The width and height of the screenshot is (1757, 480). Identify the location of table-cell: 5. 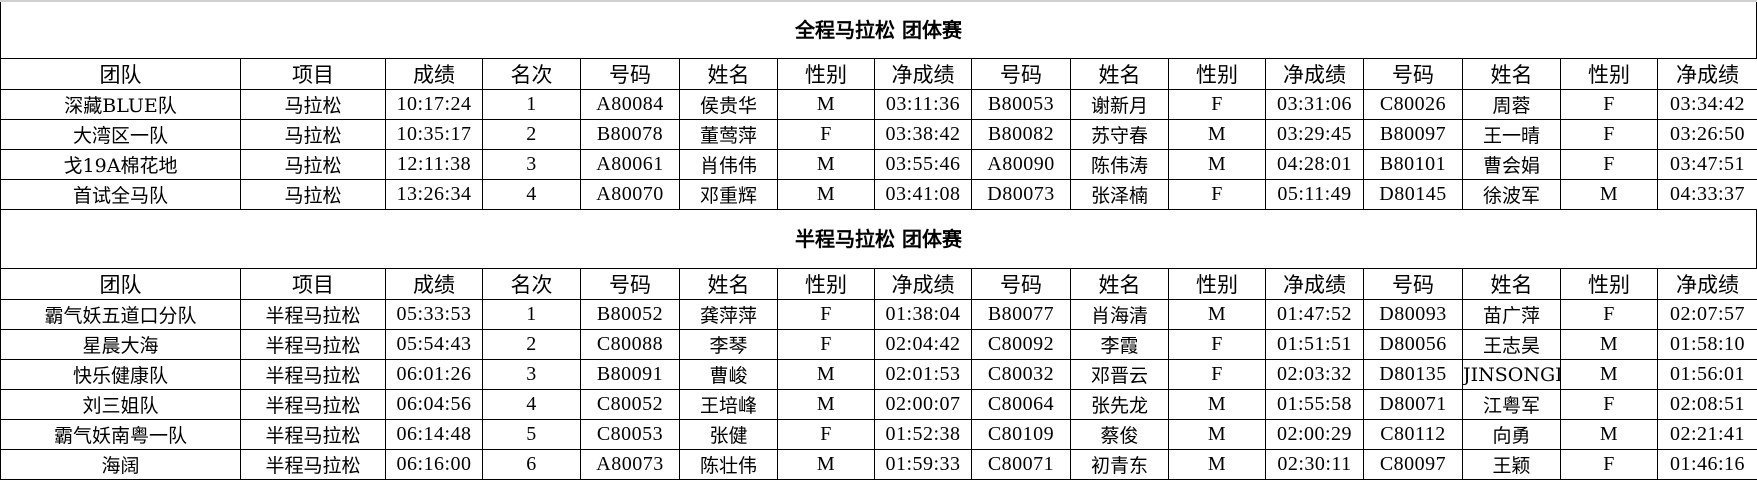
(532, 435).